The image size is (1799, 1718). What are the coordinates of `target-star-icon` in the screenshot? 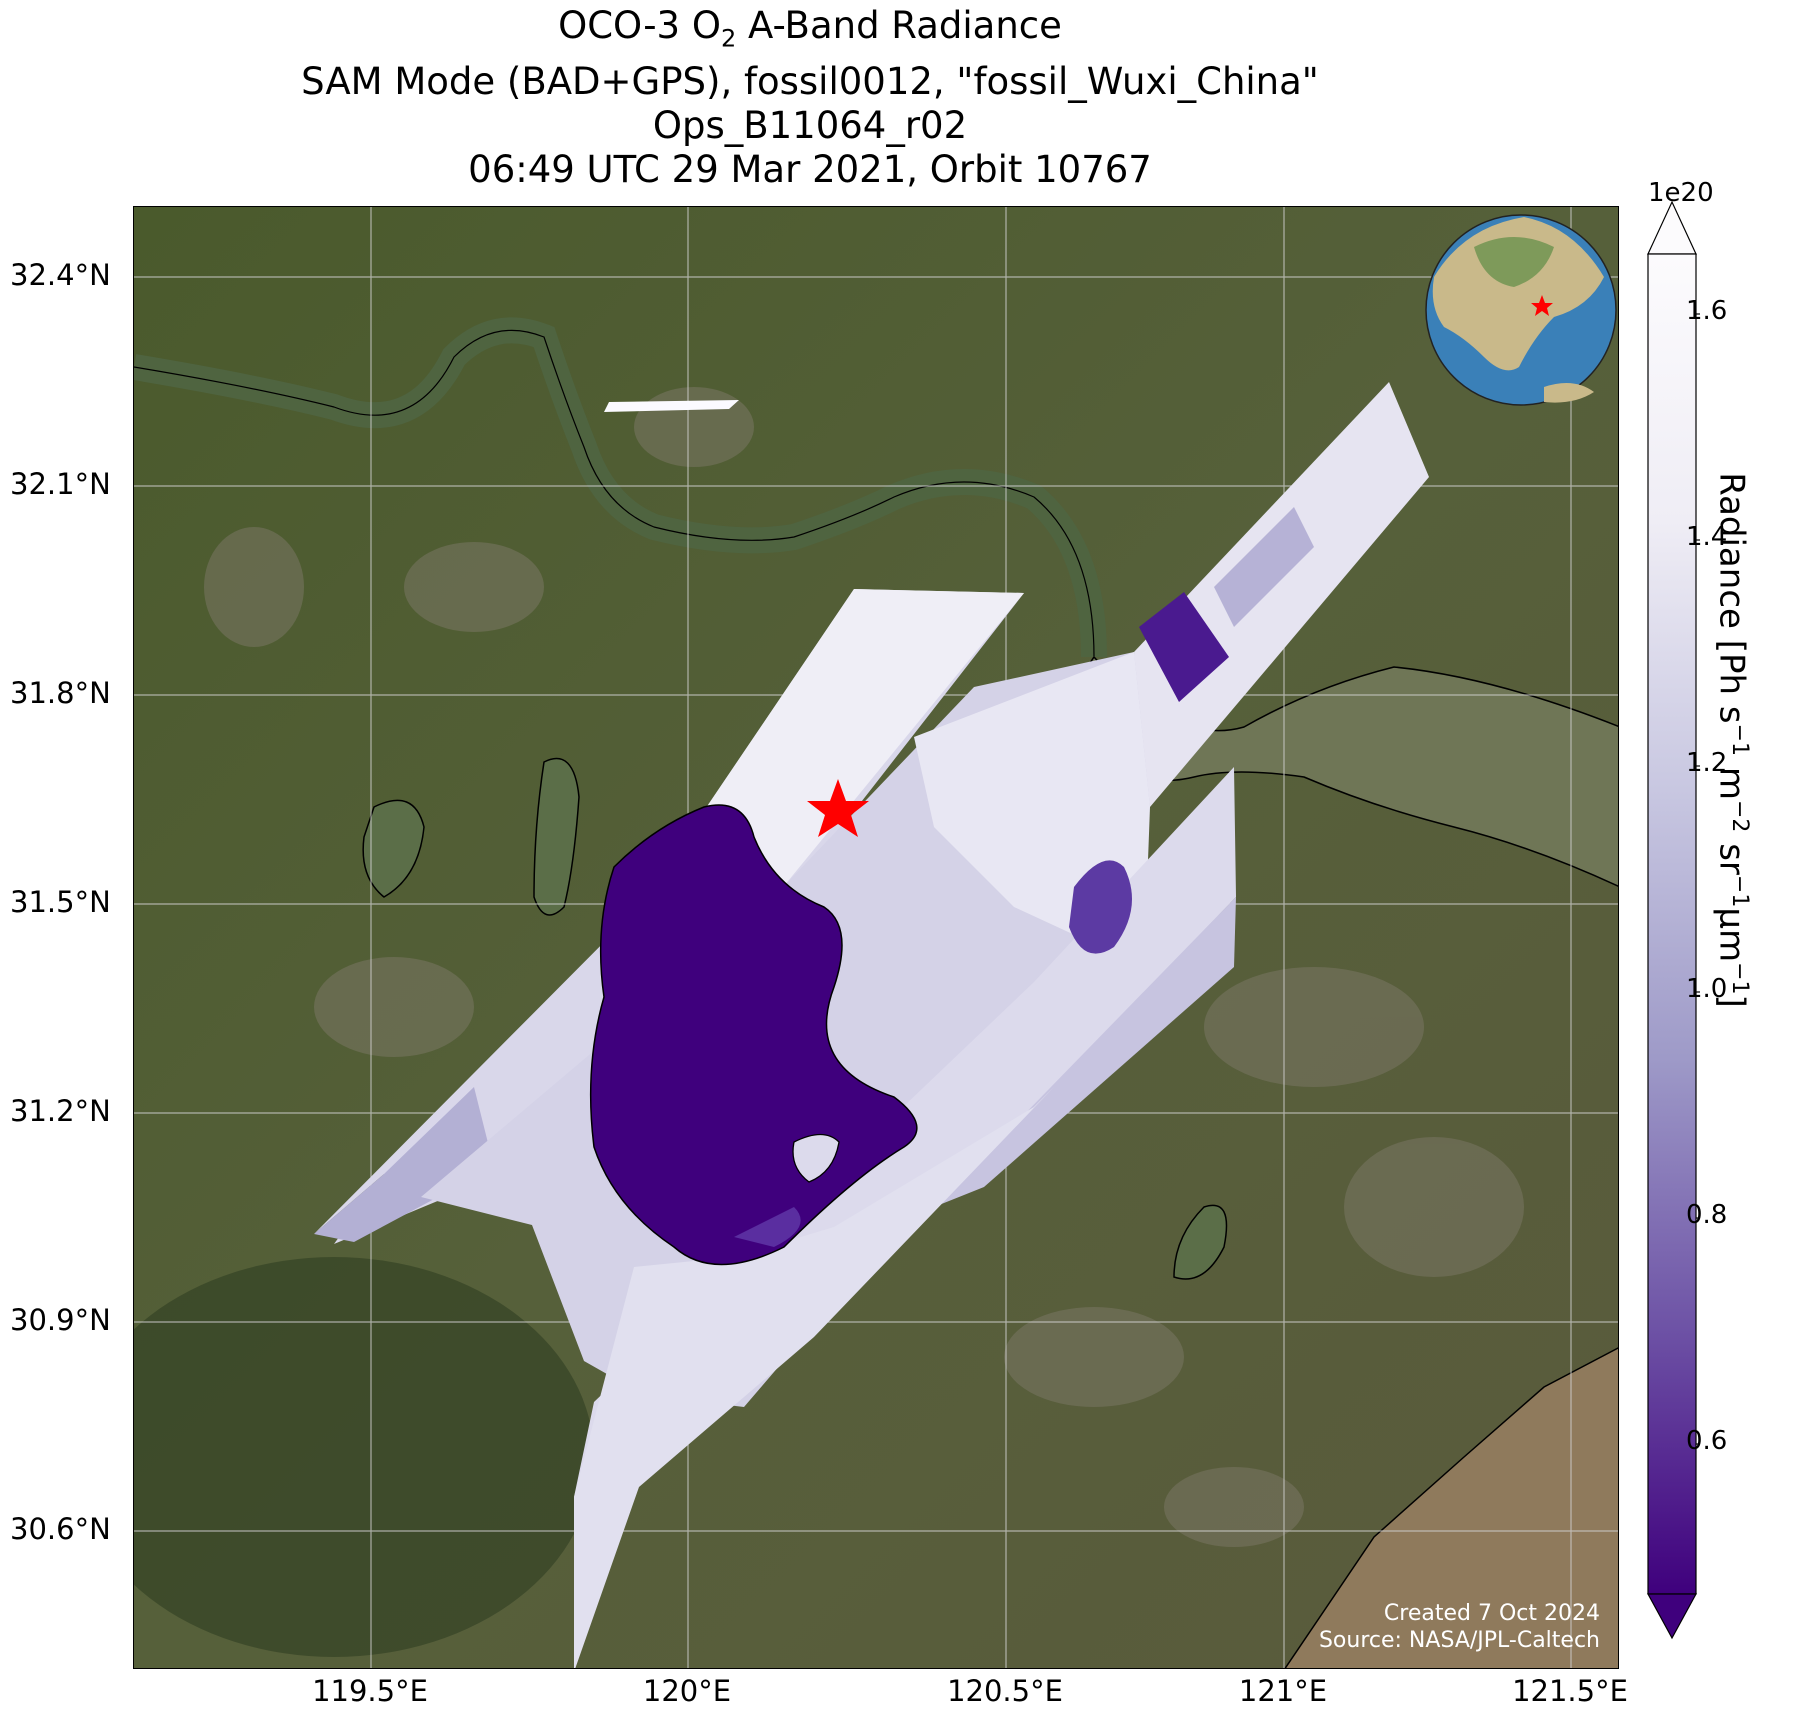 It's located at (838, 808).